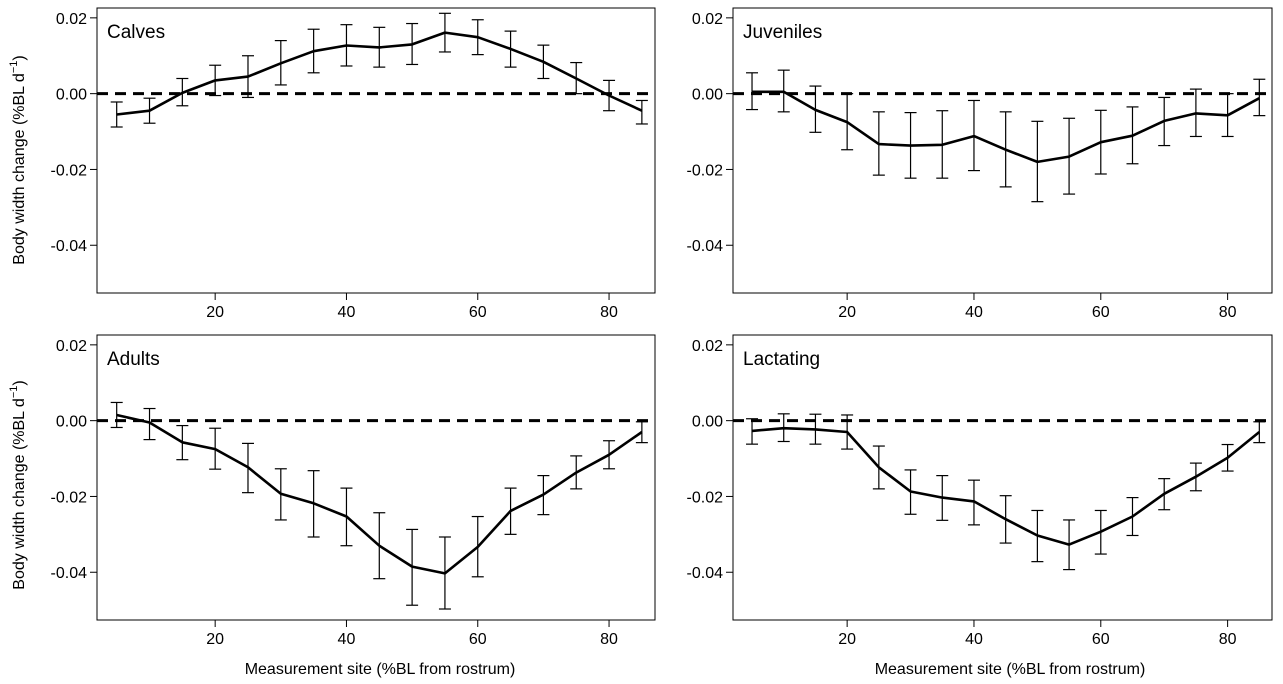 This screenshot has width=1283, height=684. Describe the element at coordinates (781, 359) in the screenshot. I see `panel-title: Lactating` at that location.